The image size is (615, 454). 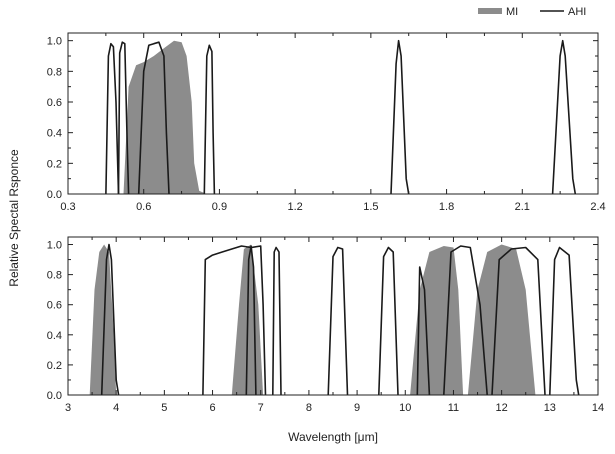 I want to click on bottom-x-tick-label: 14, so click(x=598, y=408).